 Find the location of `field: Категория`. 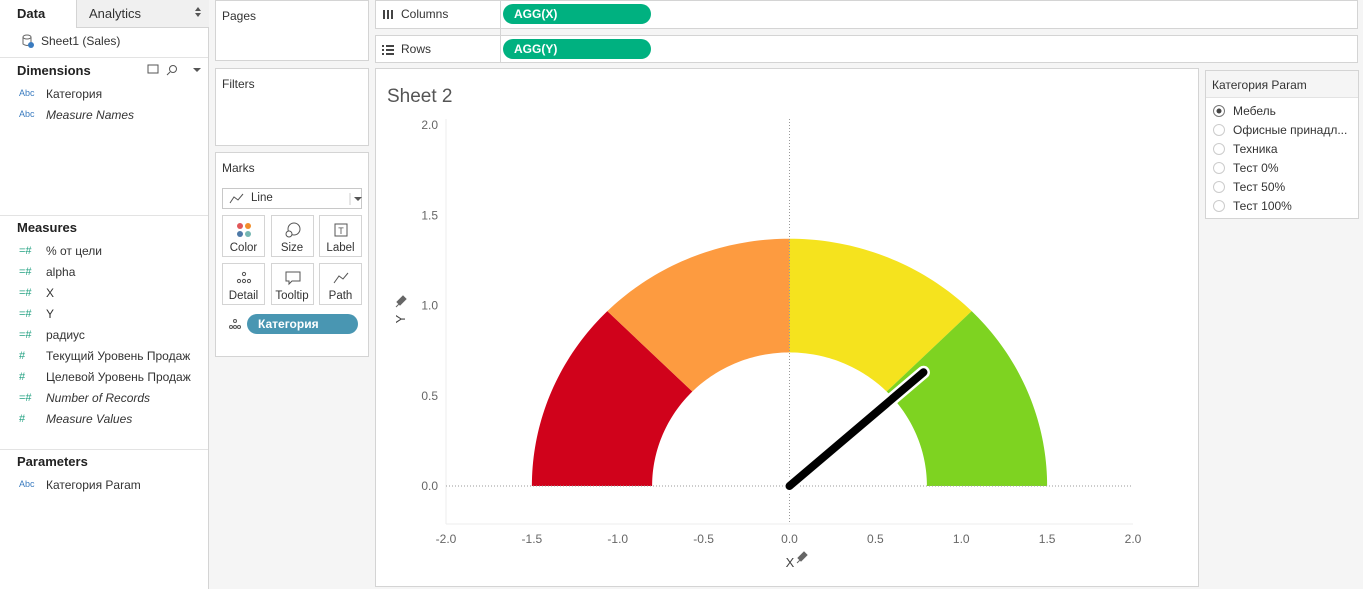

field: Категория is located at coordinates (74, 94).